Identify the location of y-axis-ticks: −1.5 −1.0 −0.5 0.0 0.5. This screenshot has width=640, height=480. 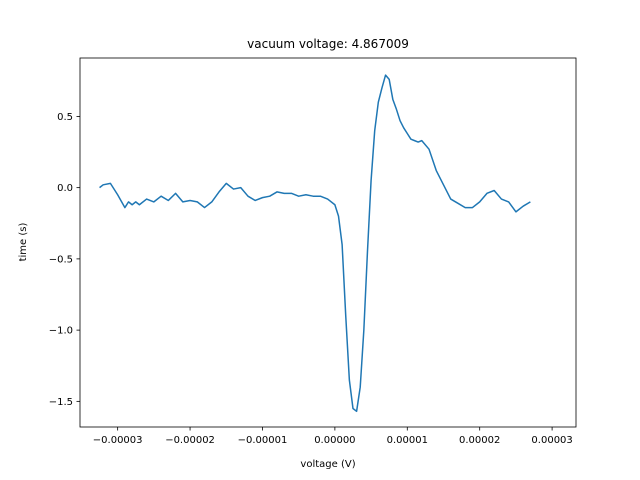
(64, 260).